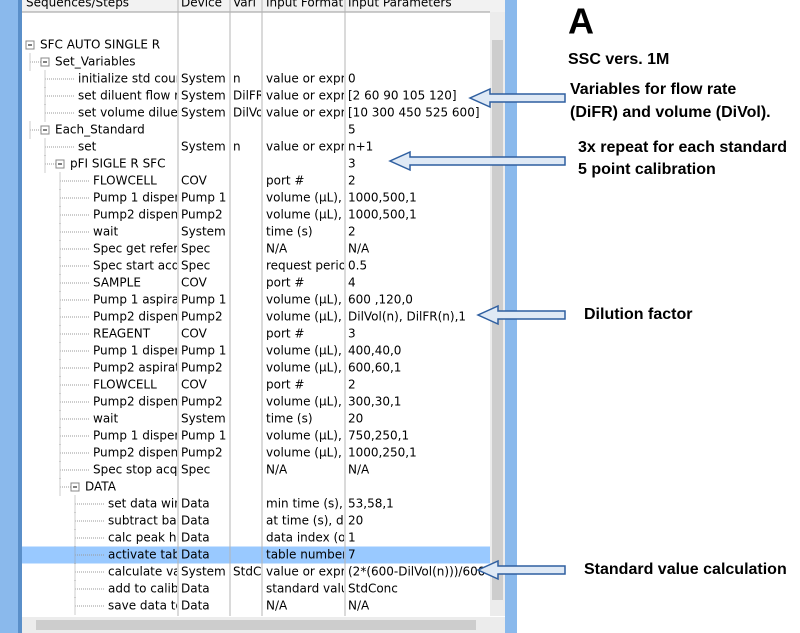 This screenshot has height=633, width=800. Describe the element at coordinates (374, 351) in the screenshot. I see `cell: 400,40,0` at that location.